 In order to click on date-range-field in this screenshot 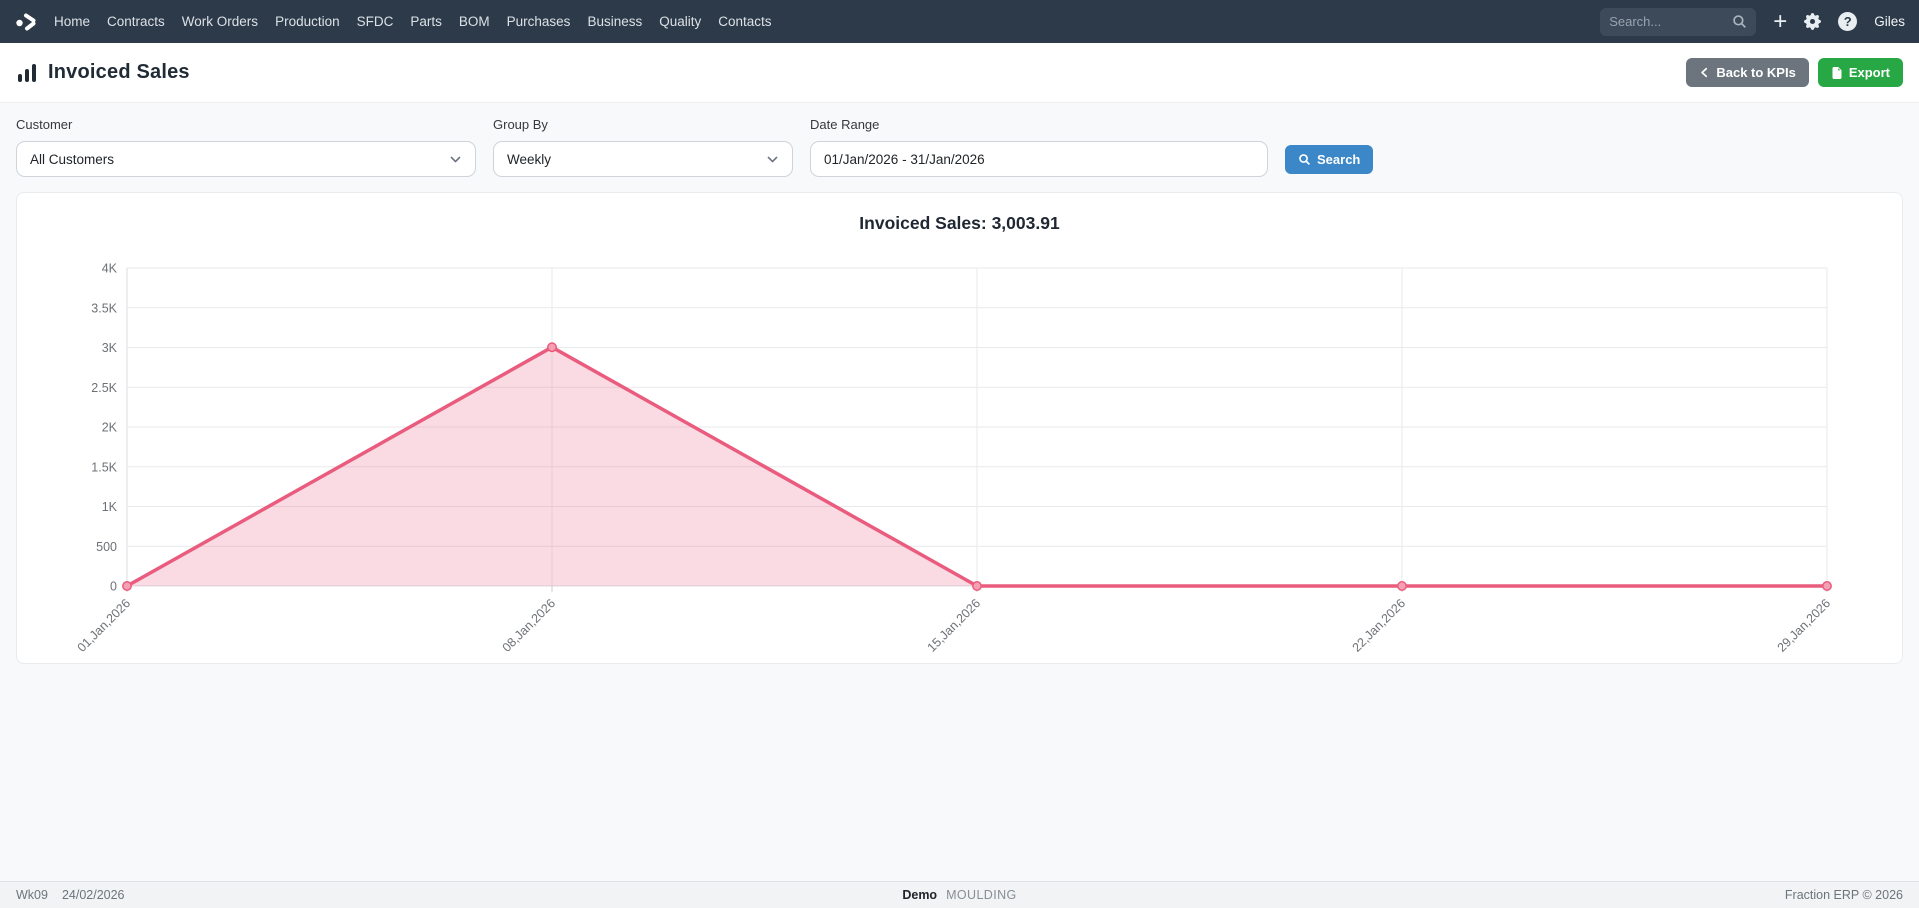, I will do `click(1039, 159)`.